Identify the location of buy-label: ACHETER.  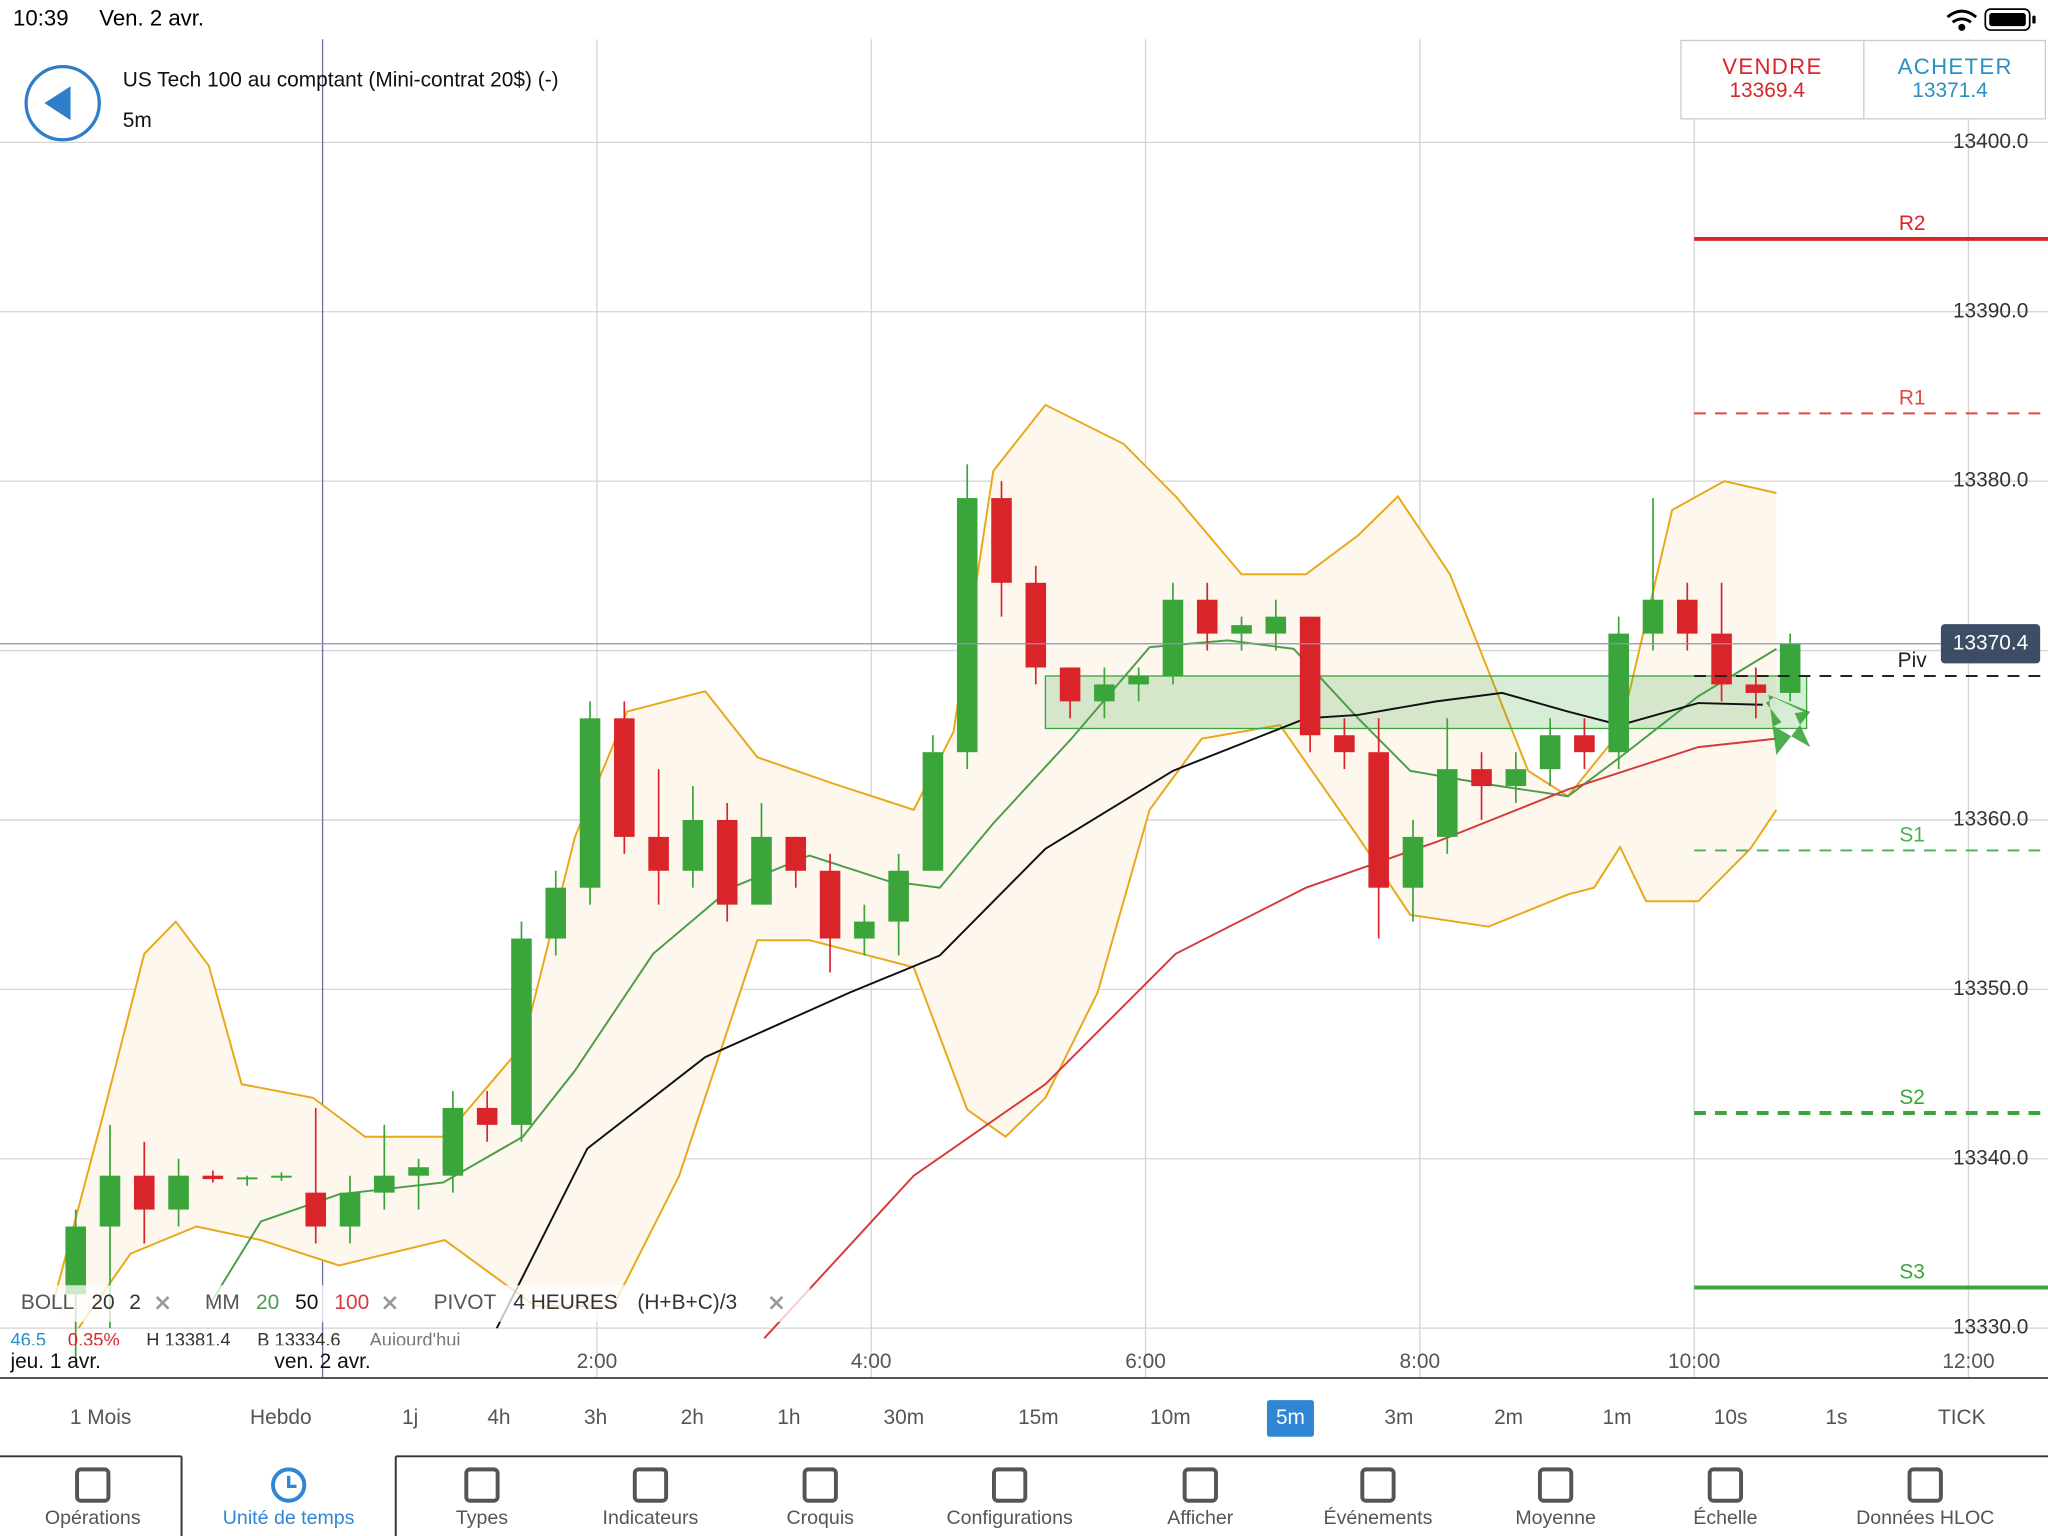
(1955, 66).